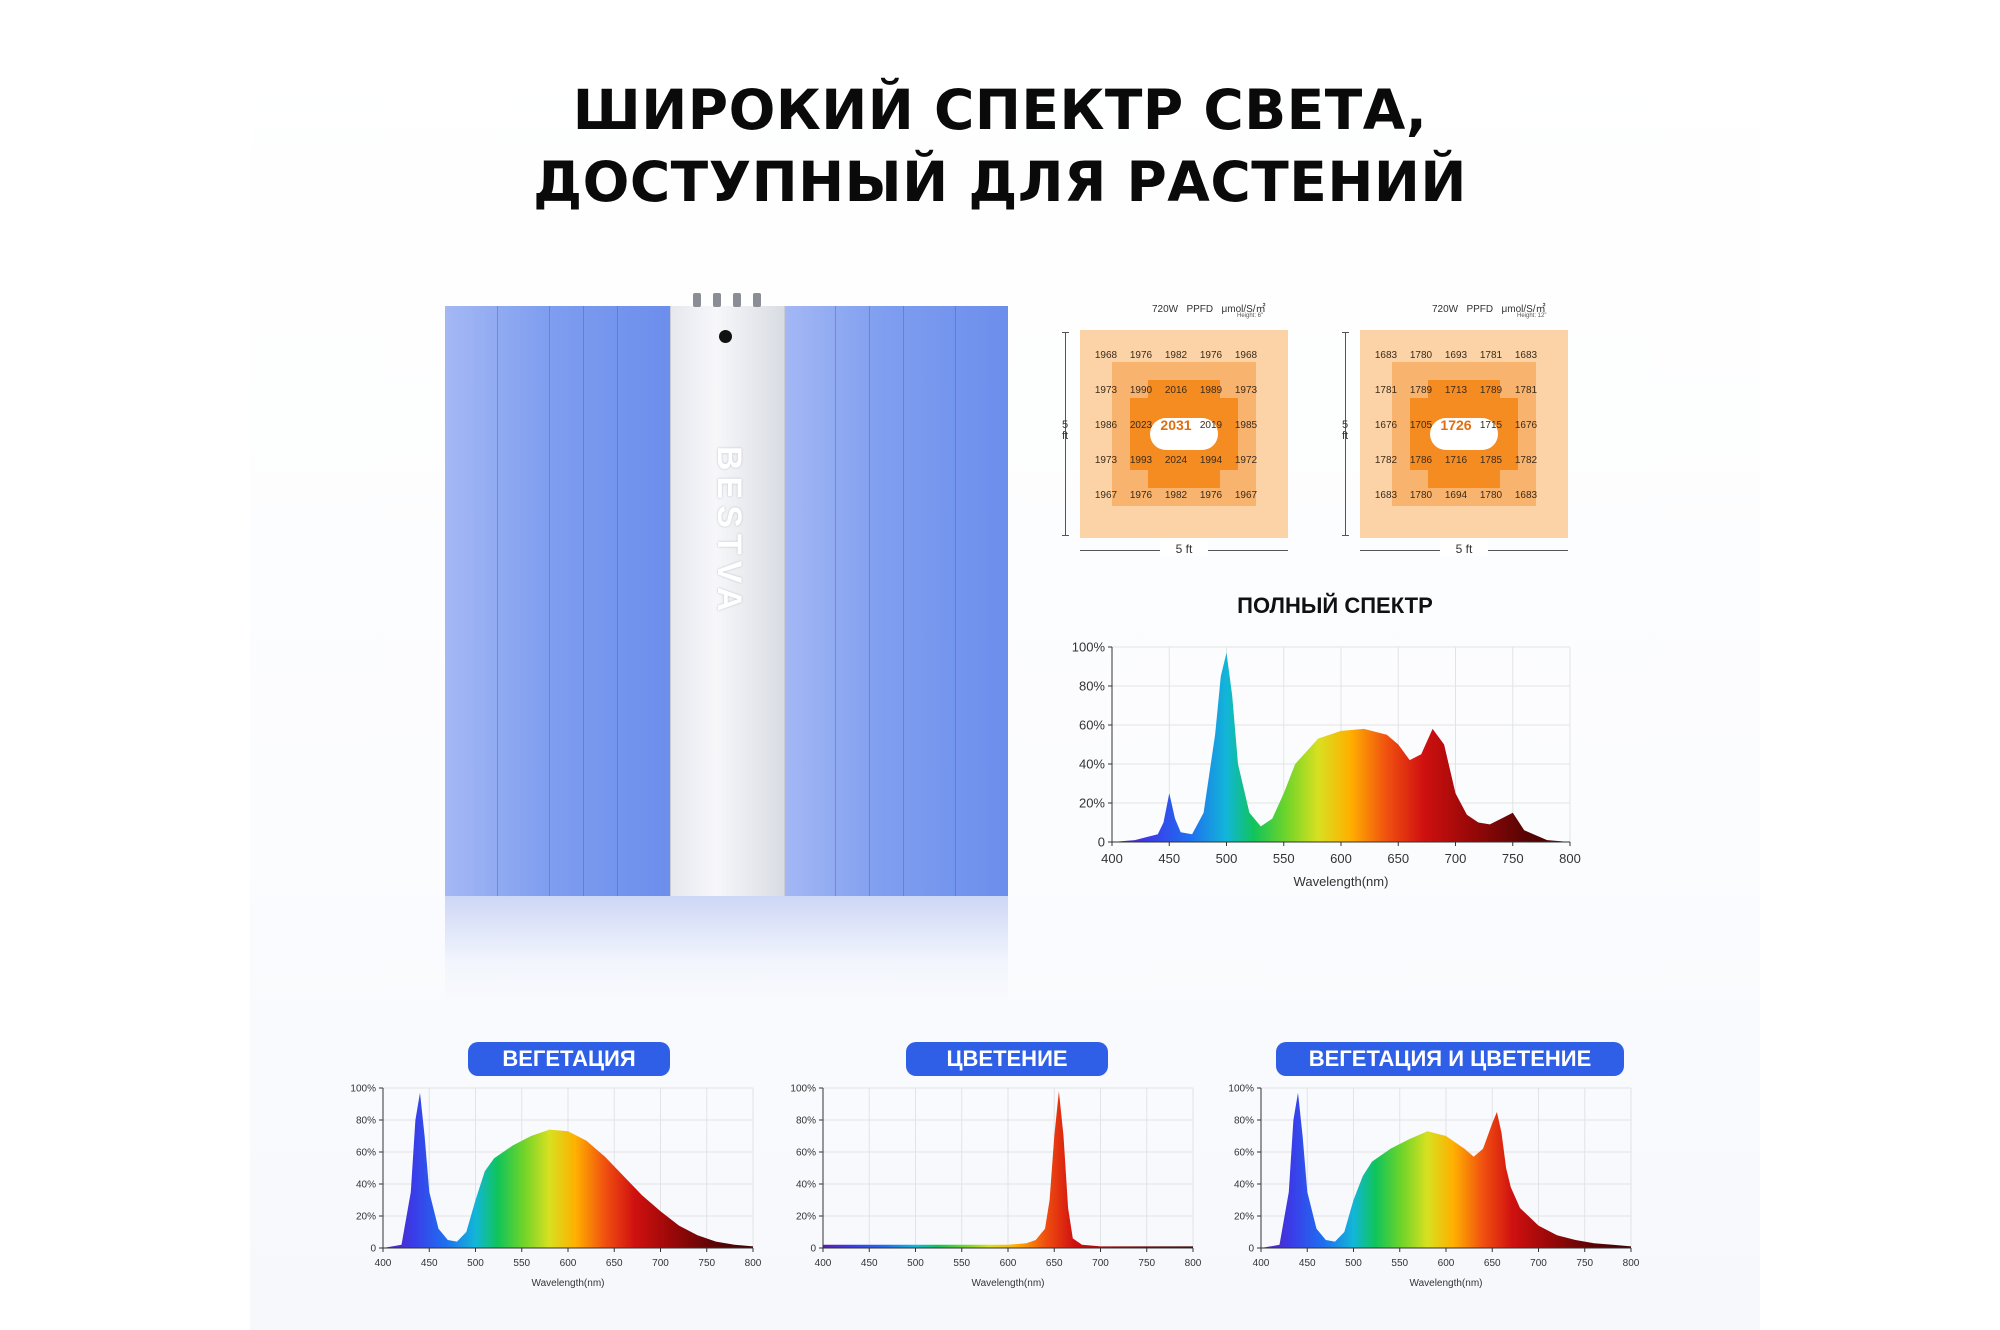 The image size is (2000, 1330). Describe the element at coordinates (1176, 425) in the screenshot. I see `ppfd-center-value: 2031` at that location.